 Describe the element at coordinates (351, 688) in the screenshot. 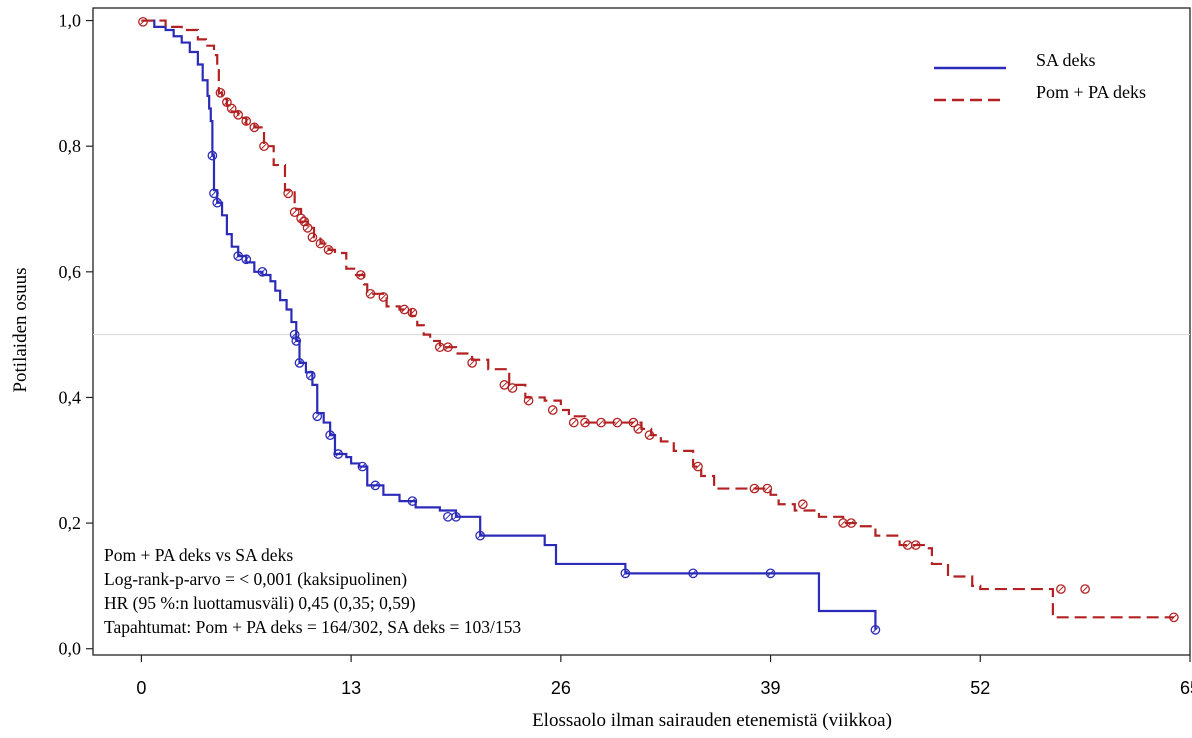

I see `x-tick-label: 13` at that location.